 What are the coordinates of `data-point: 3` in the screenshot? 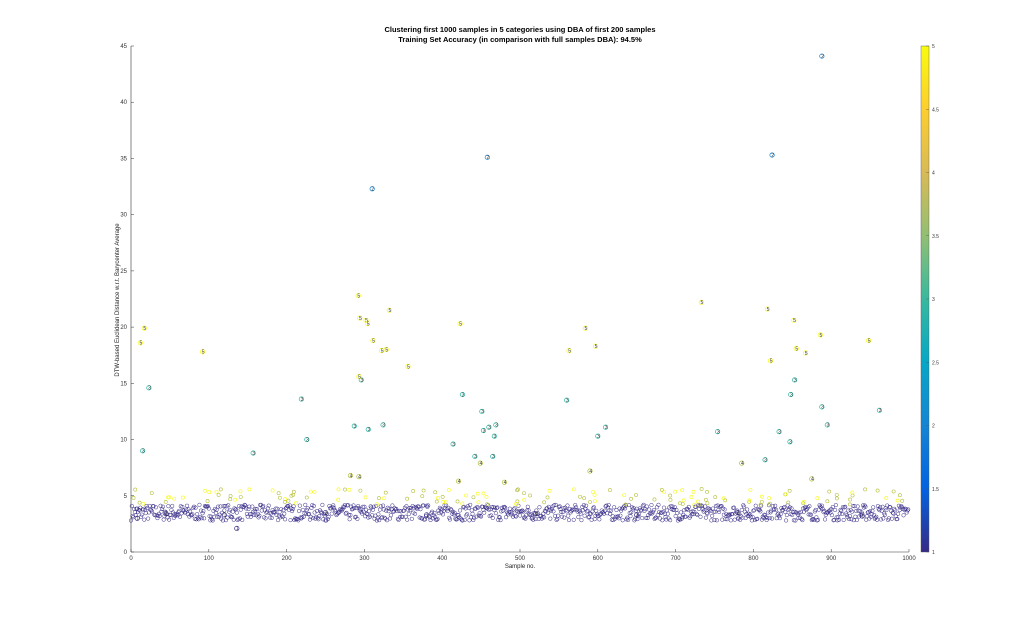 It's located at (879, 410).